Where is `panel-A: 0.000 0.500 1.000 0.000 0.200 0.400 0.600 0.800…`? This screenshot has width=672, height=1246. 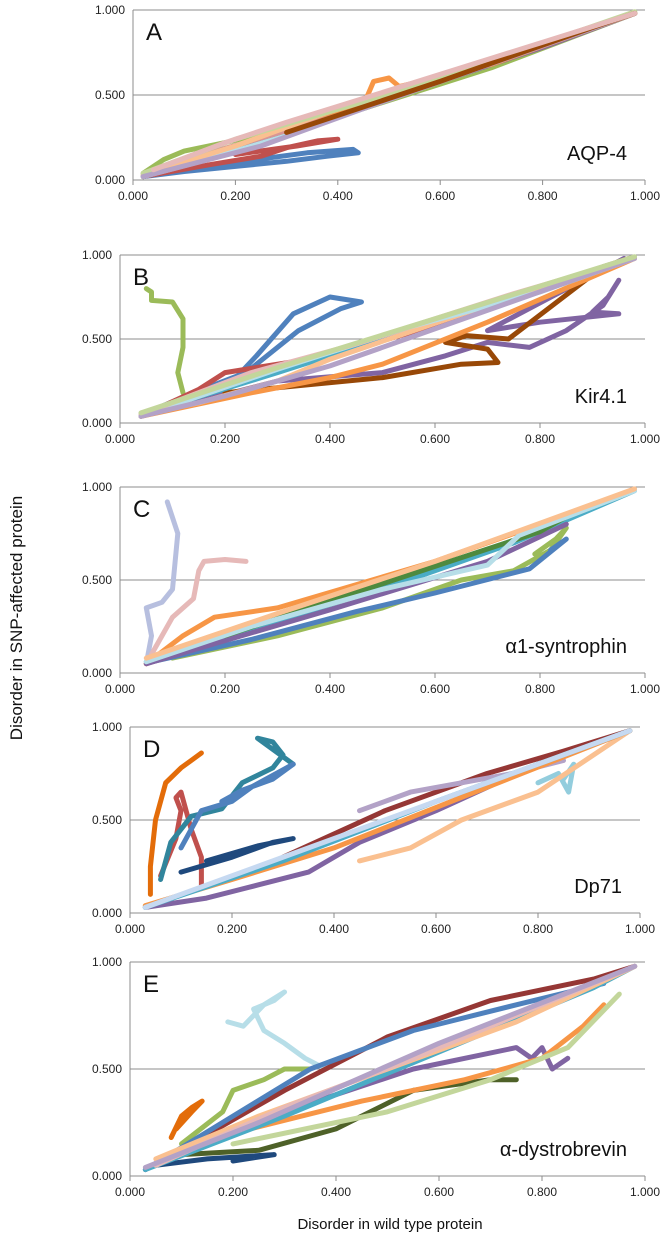
panel-A: 0.000 0.500 1.000 0.000 0.200 0.400 0.600 0.800… is located at coordinates (377, 103).